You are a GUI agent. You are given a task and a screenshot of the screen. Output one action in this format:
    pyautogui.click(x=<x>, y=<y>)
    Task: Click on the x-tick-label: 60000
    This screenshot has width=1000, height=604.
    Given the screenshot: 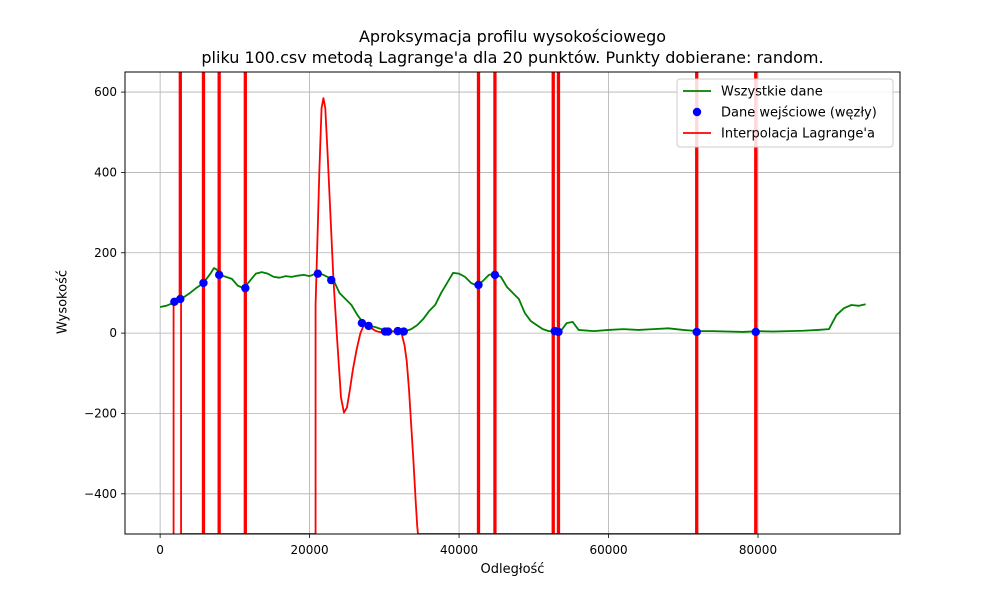 What is the action you would take?
    pyautogui.click(x=608, y=550)
    